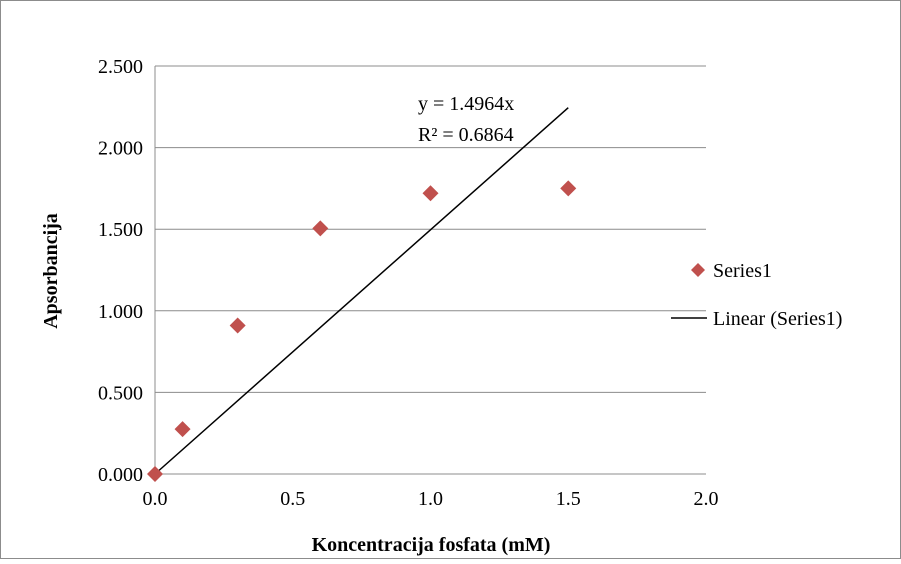 This screenshot has height=564, width=901. I want to click on legend-diamond-icon, so click(698, 270).